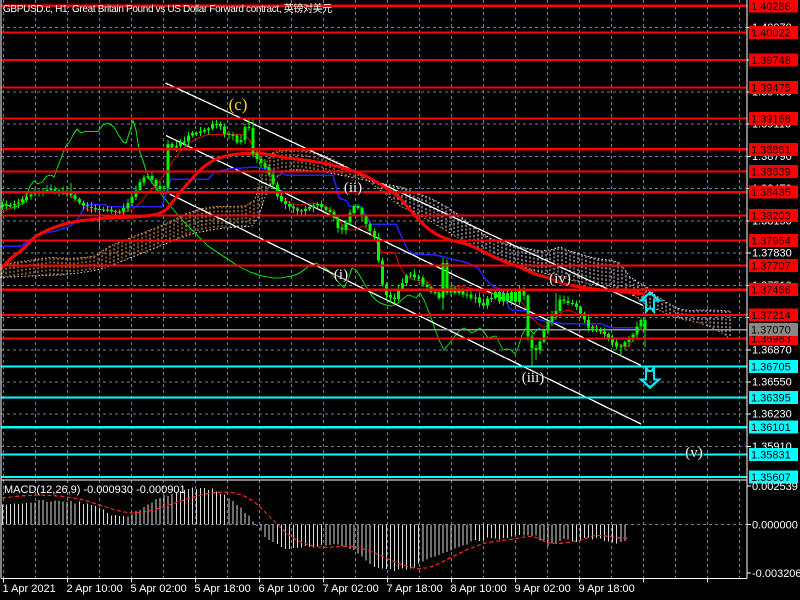 Image resolution: width=800 pixels, height=600 pixels. Describe the element at coordinates (775, 487) in the screenshot. I see `svg-text: 0.002539` at that location.